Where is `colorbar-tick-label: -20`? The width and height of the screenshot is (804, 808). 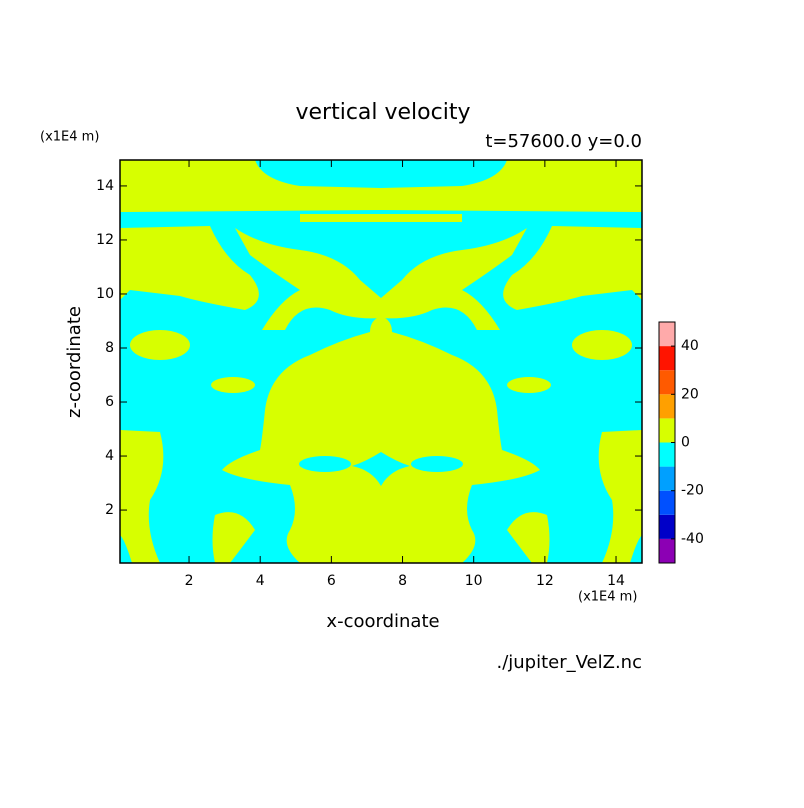
colorbar-tick-label: -20 is located at coordinates (692, 491).